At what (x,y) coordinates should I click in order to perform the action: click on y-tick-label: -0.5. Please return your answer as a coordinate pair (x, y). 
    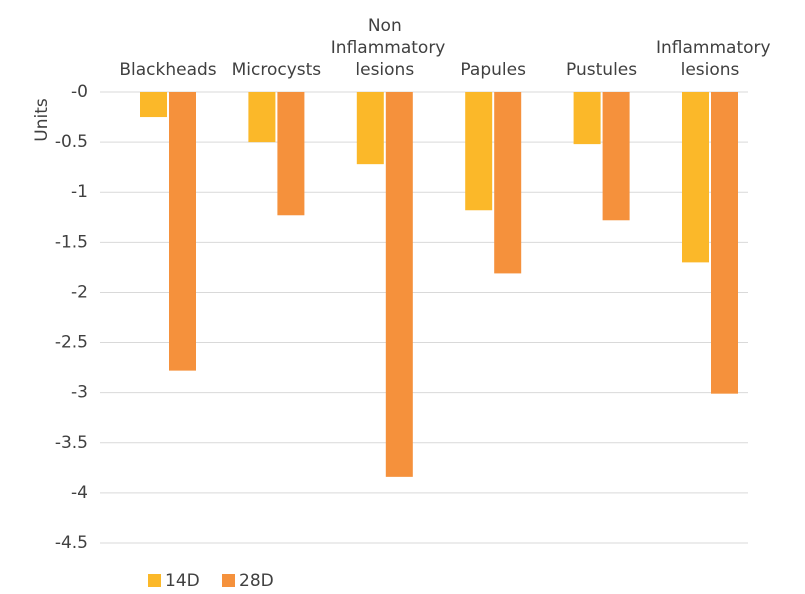
    Looking at the image, I should click on (71, 142).